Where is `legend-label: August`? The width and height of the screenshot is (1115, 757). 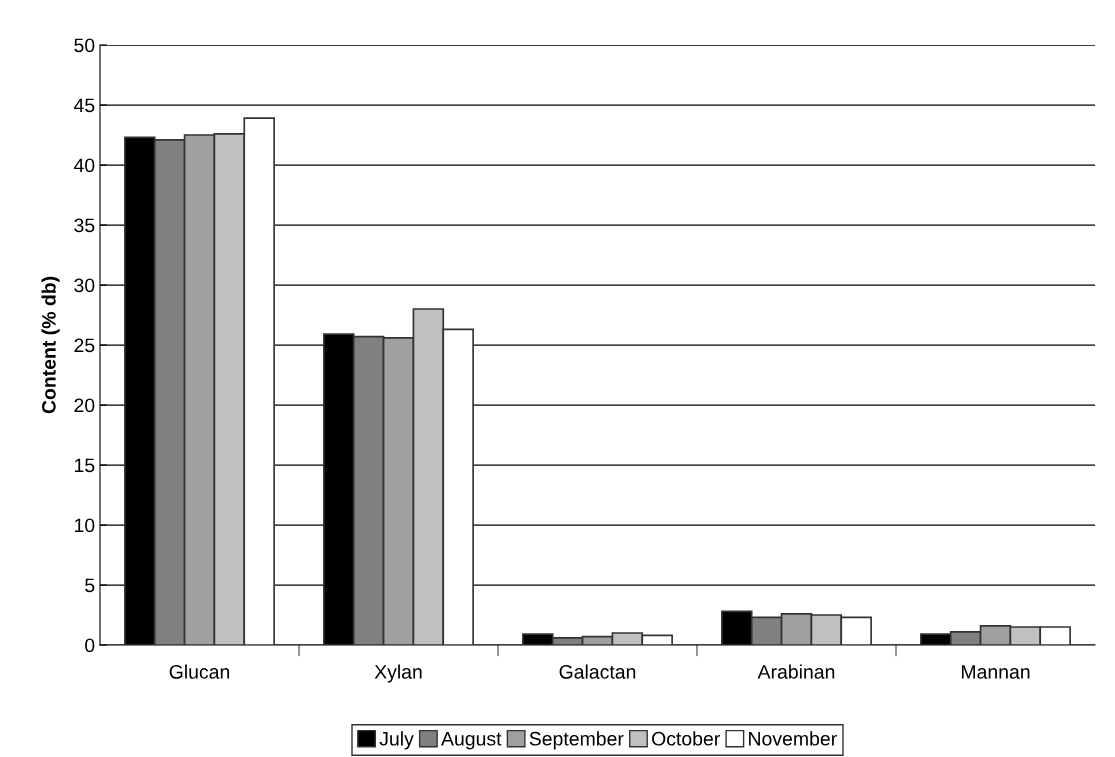 legend-label: August is located at coordinates (471, 741).